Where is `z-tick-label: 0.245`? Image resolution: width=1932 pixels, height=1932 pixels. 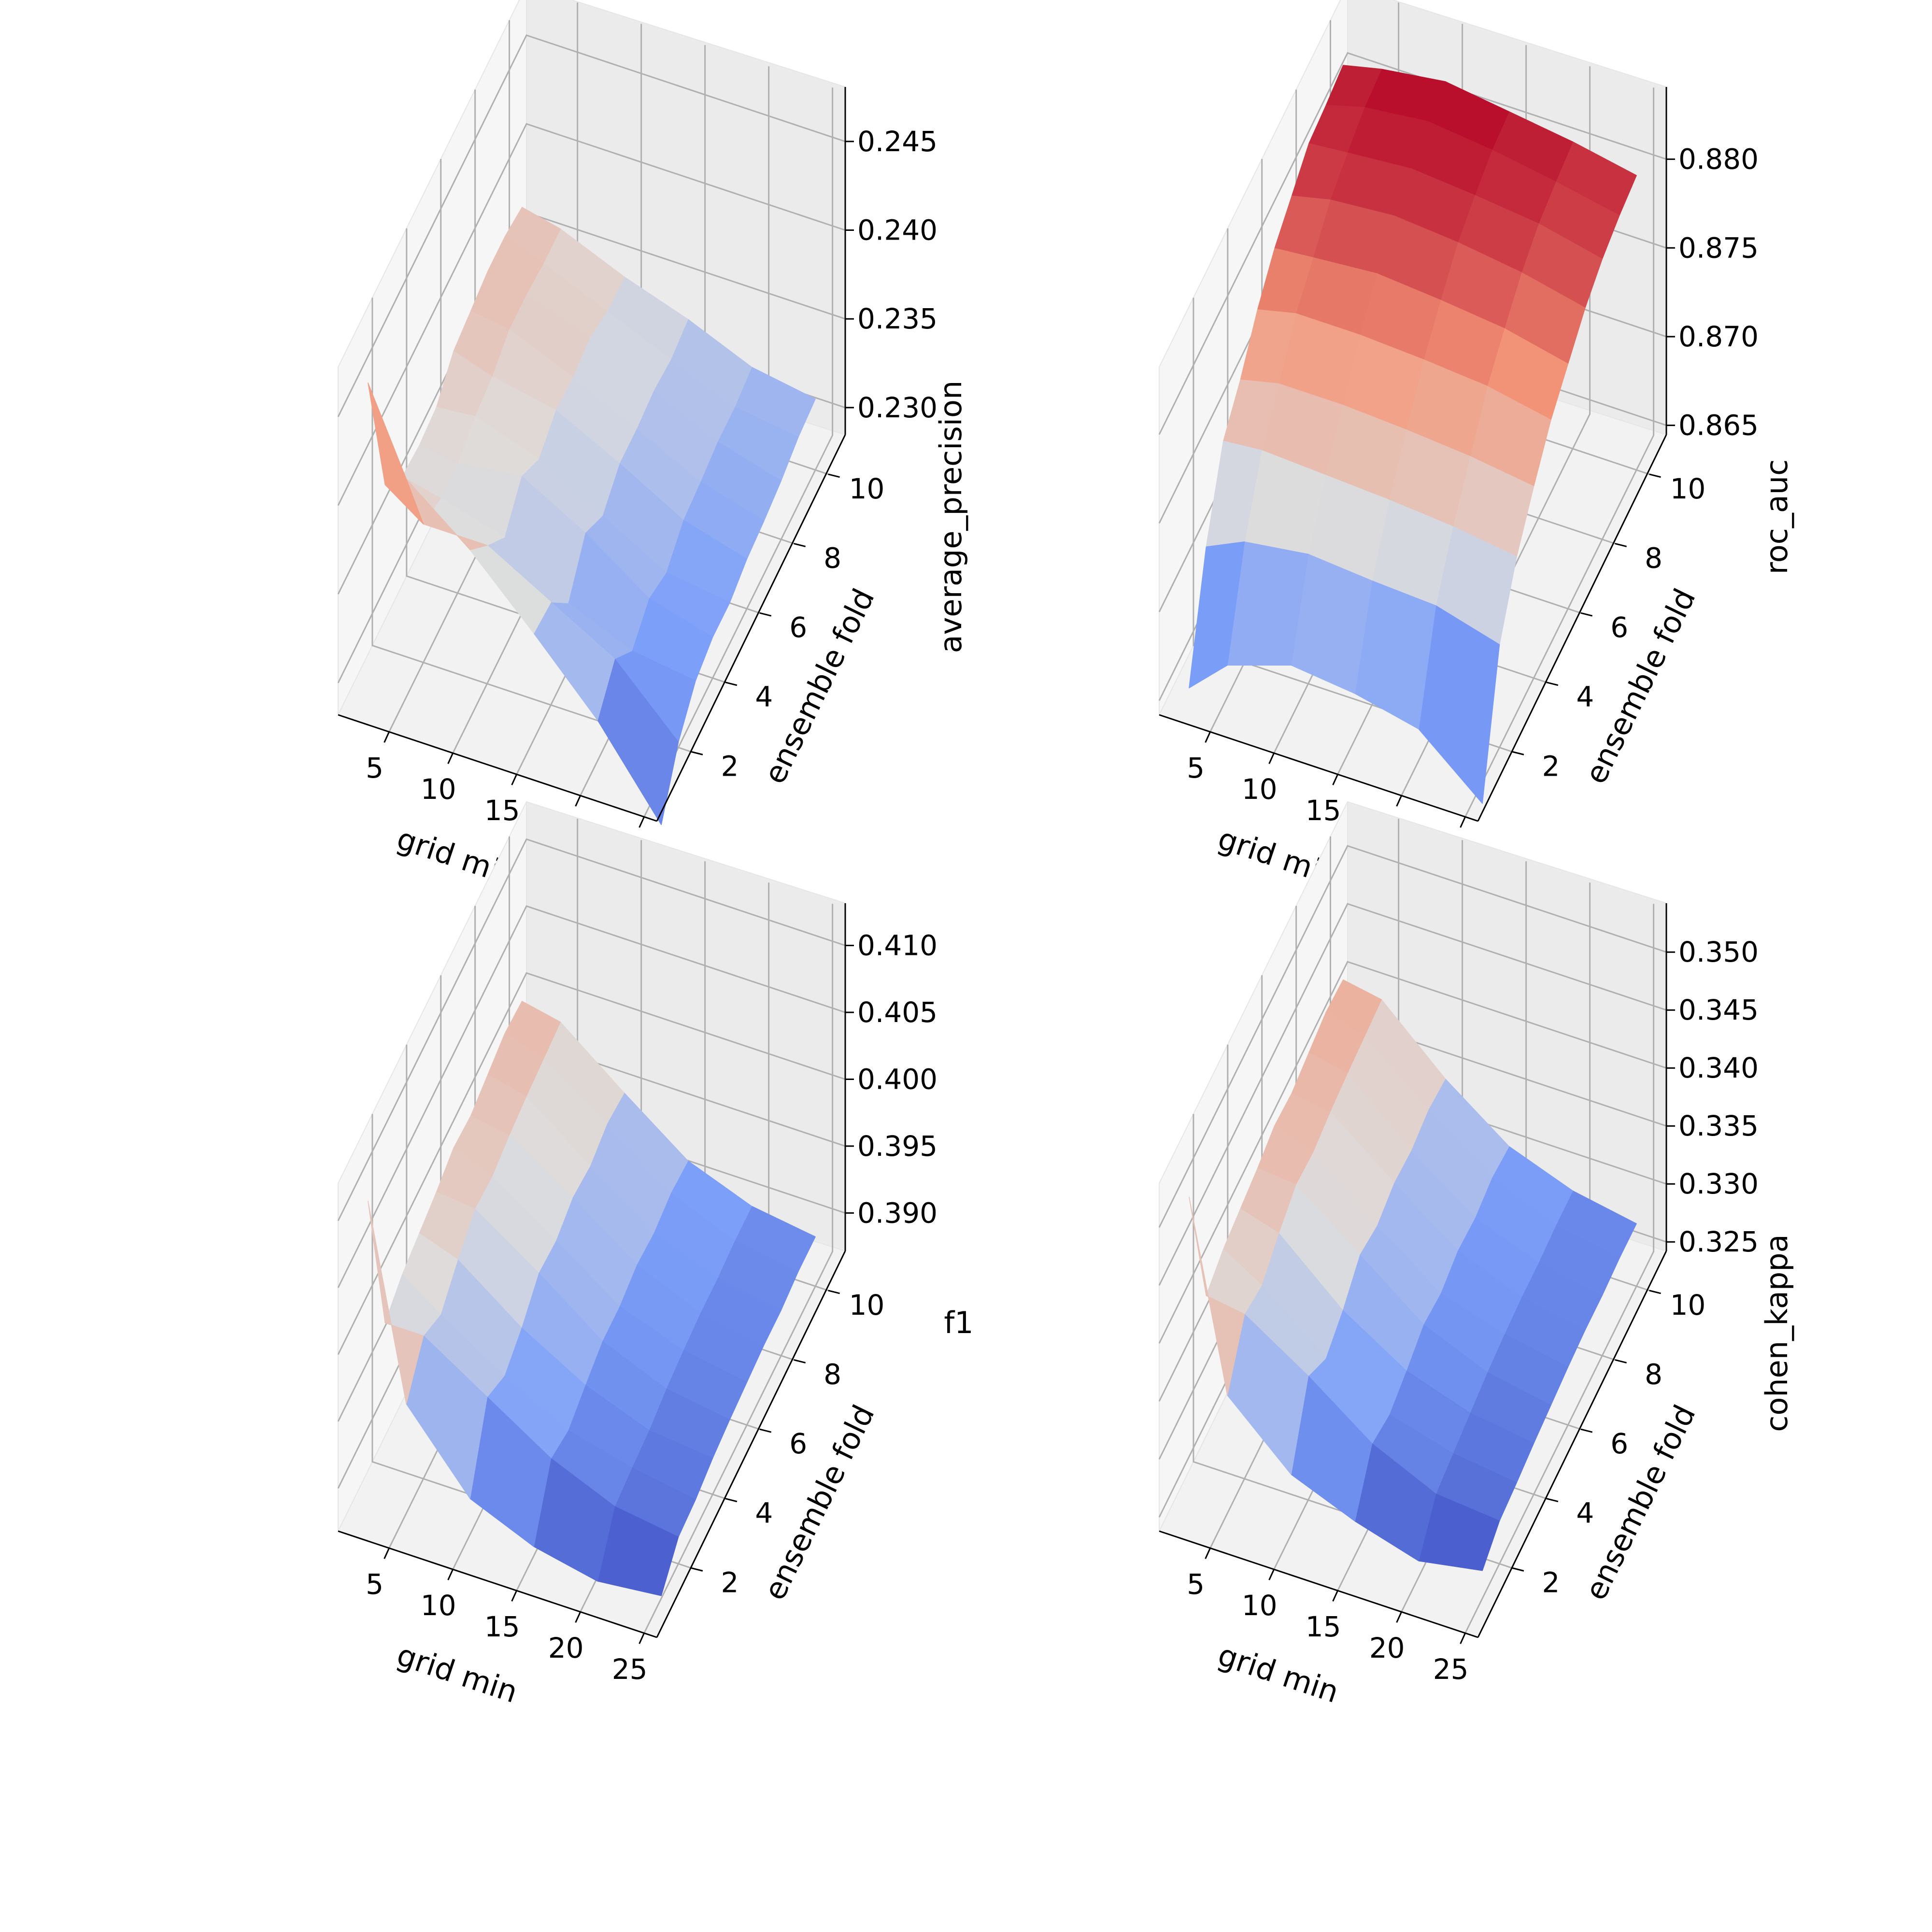
z-tick-label: 0.245 is located at coordinates (897, 141).